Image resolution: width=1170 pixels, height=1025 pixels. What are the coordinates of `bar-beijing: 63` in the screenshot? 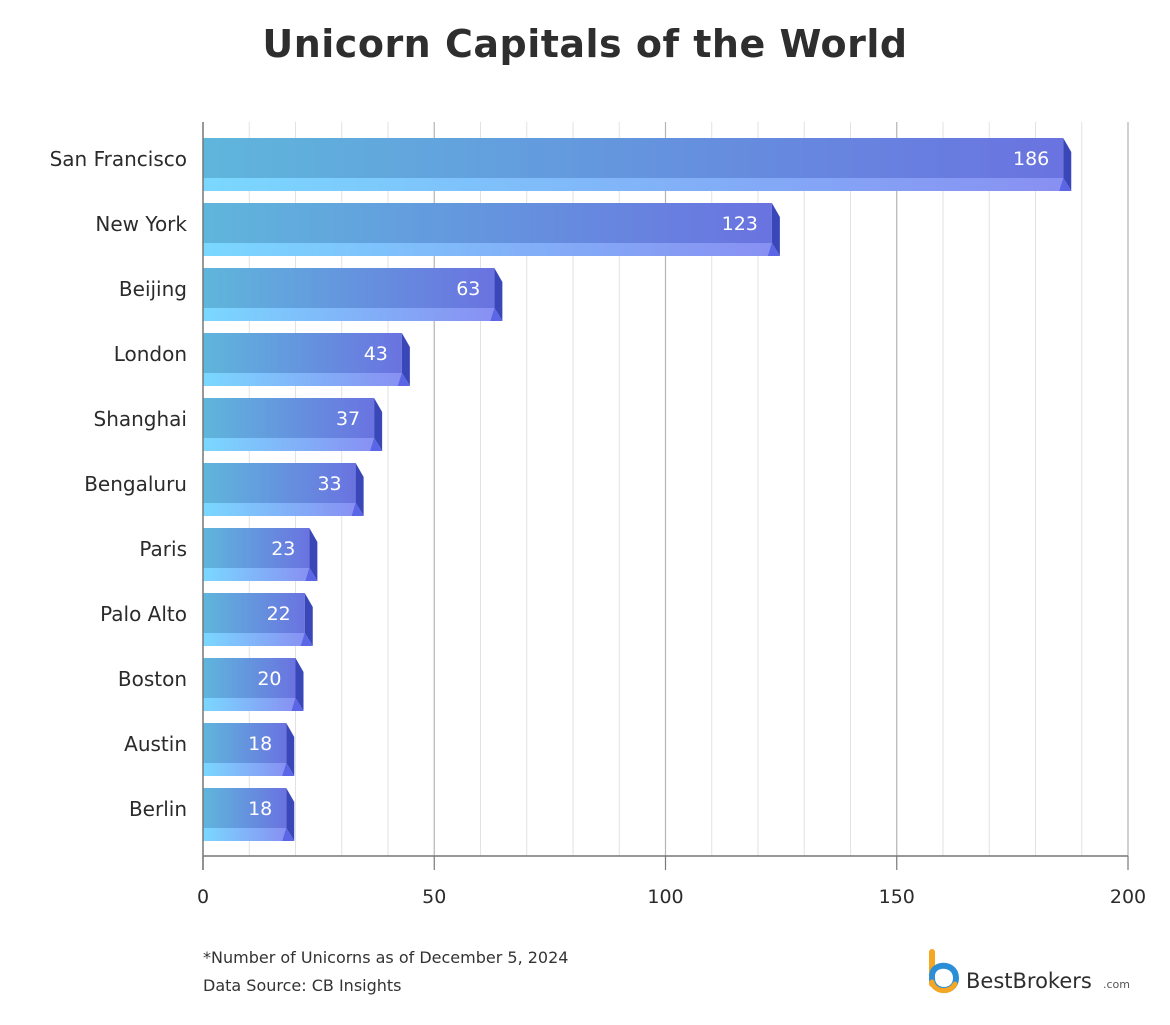 It's located at (353, 294).